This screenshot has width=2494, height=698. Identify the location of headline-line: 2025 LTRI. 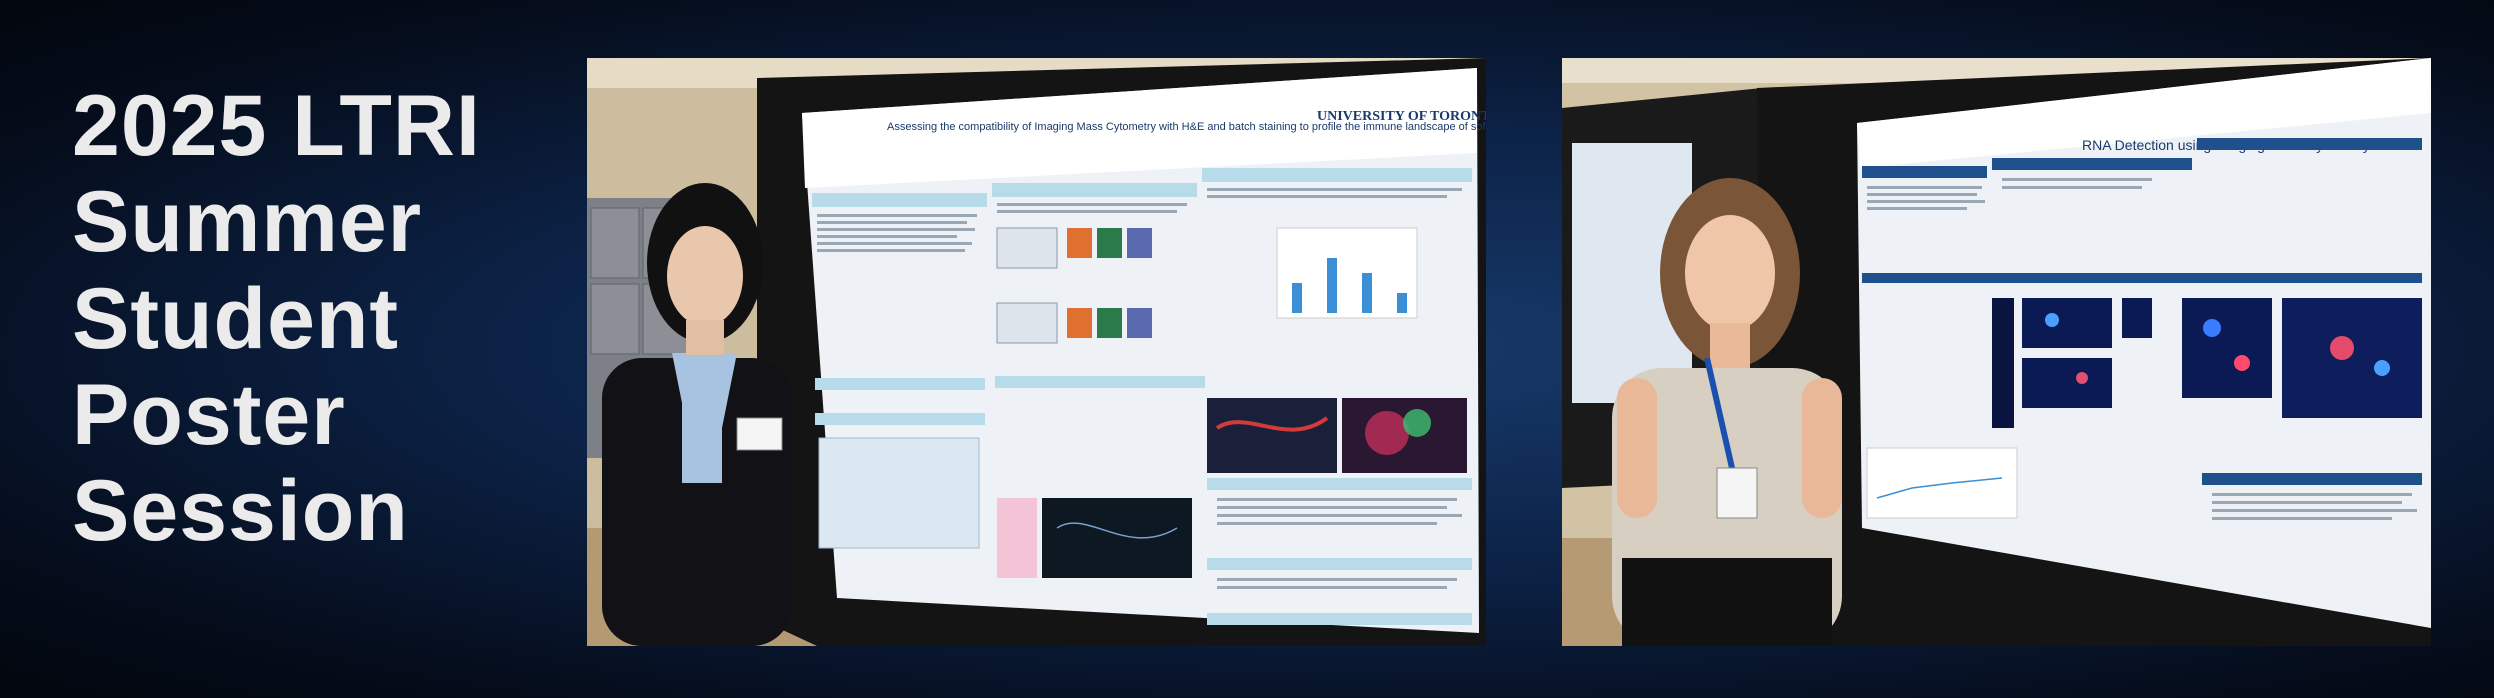
(276, 126).